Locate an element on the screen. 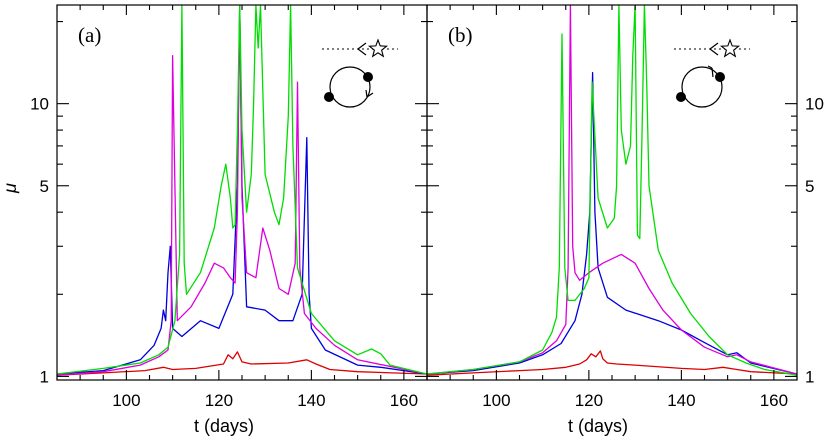 The width and height of the screenshot is (830, 443). y-tick-label-a: 5 is located at coordinates (44, 186).